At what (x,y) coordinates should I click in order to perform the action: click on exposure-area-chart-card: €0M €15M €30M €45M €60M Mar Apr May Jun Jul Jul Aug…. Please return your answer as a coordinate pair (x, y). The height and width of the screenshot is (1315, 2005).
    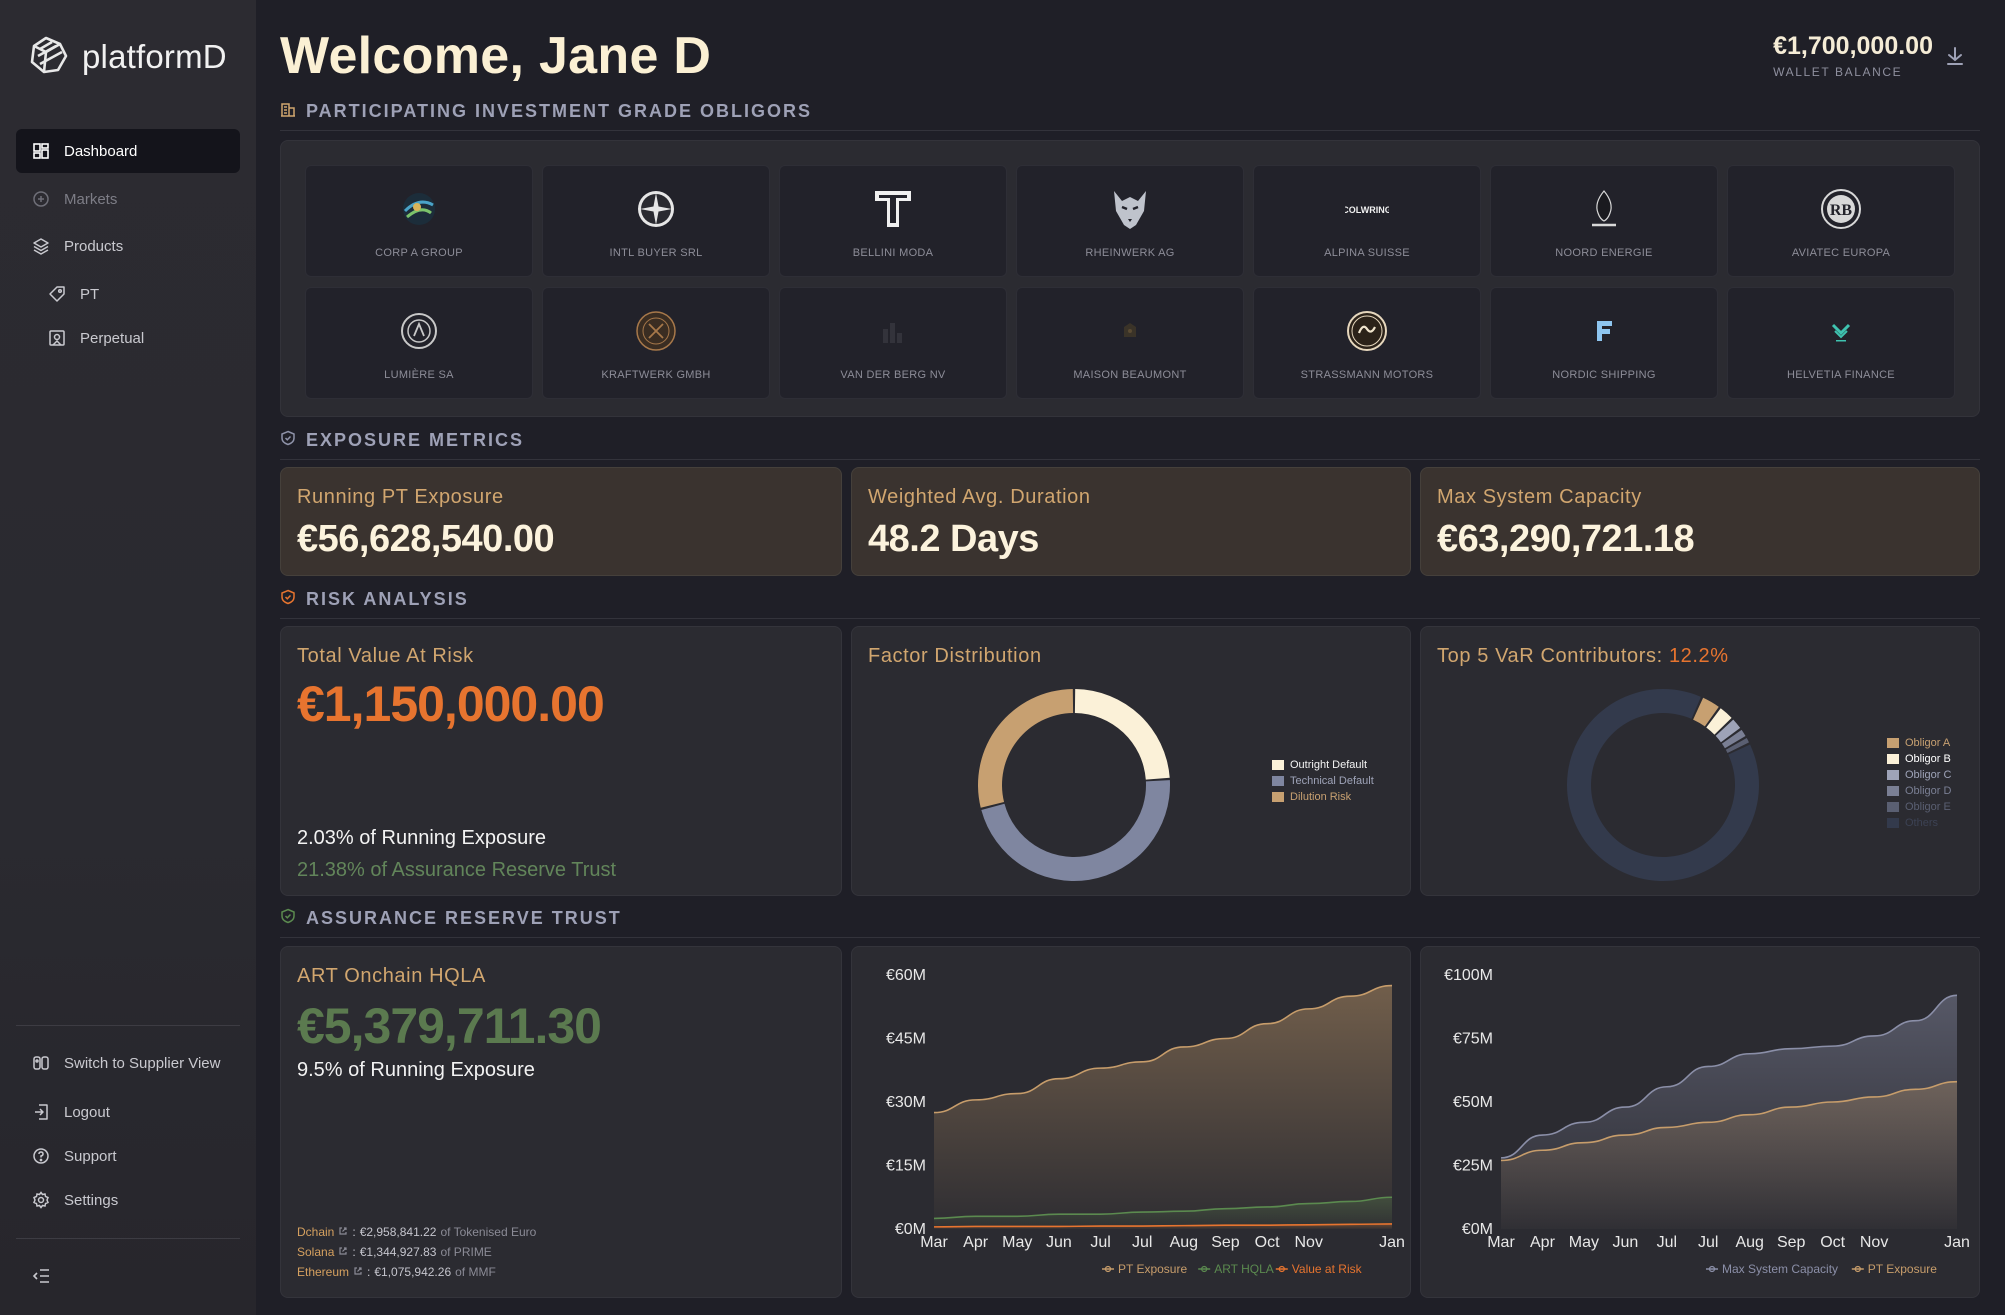
    Looking at the image, I should click on (1131, 1122).